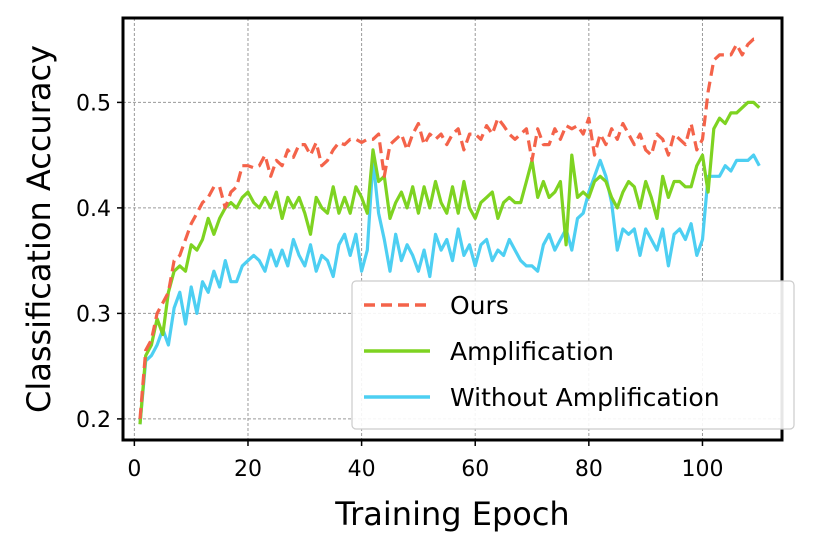 The image size is (830, 554). I want to click on y-axis-title: Classification Accuracy, so click(39, 229).